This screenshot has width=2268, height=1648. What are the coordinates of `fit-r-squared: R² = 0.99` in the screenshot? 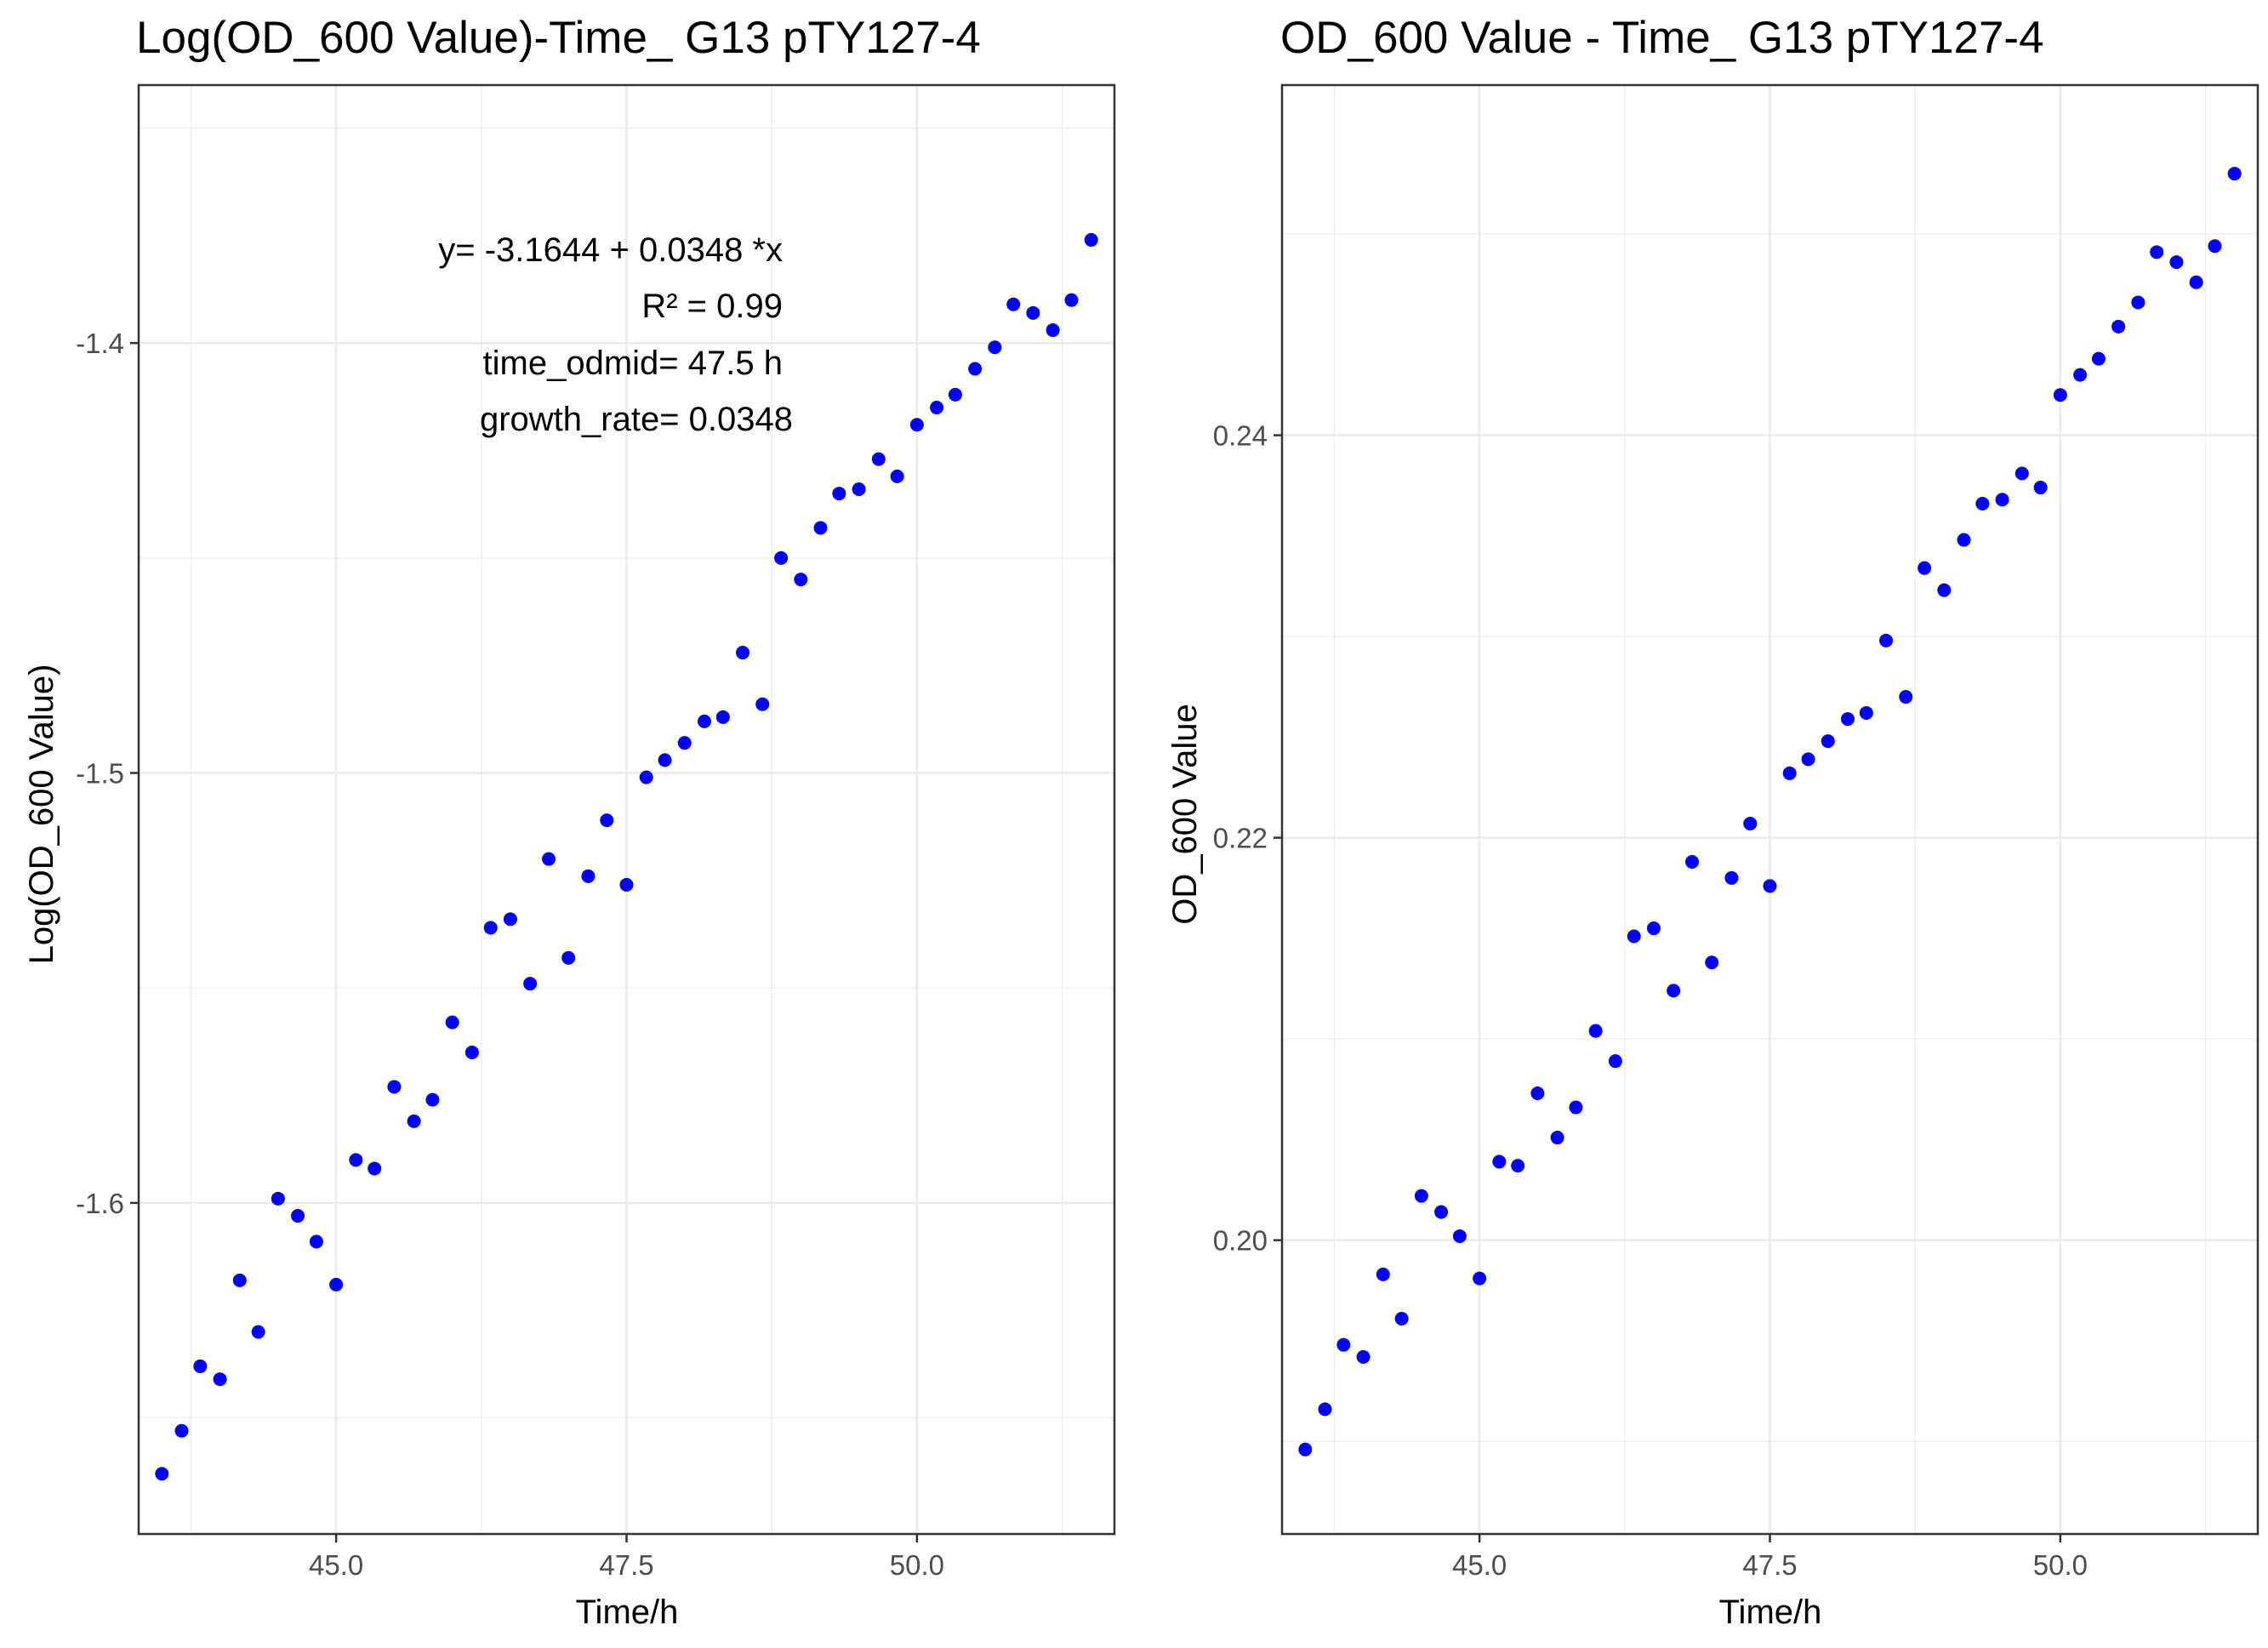 It's located at (712, 306).